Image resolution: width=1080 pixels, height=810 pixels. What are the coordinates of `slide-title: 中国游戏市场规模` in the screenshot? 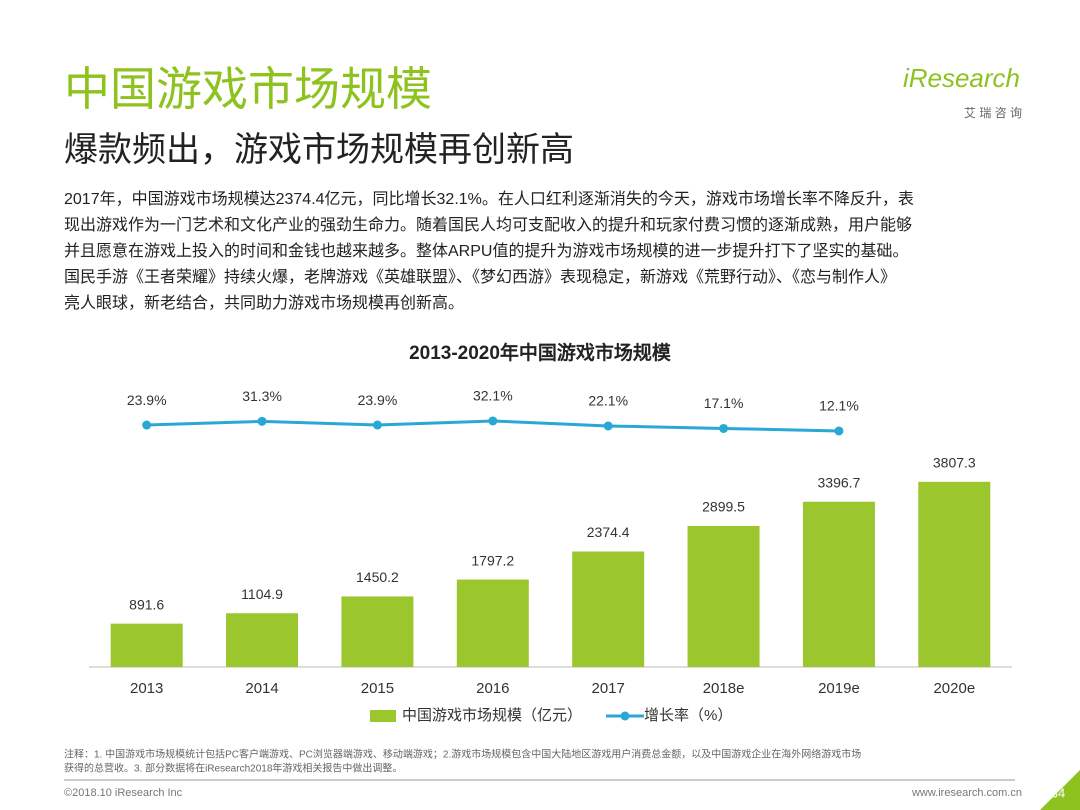 It's located at (248, 89).